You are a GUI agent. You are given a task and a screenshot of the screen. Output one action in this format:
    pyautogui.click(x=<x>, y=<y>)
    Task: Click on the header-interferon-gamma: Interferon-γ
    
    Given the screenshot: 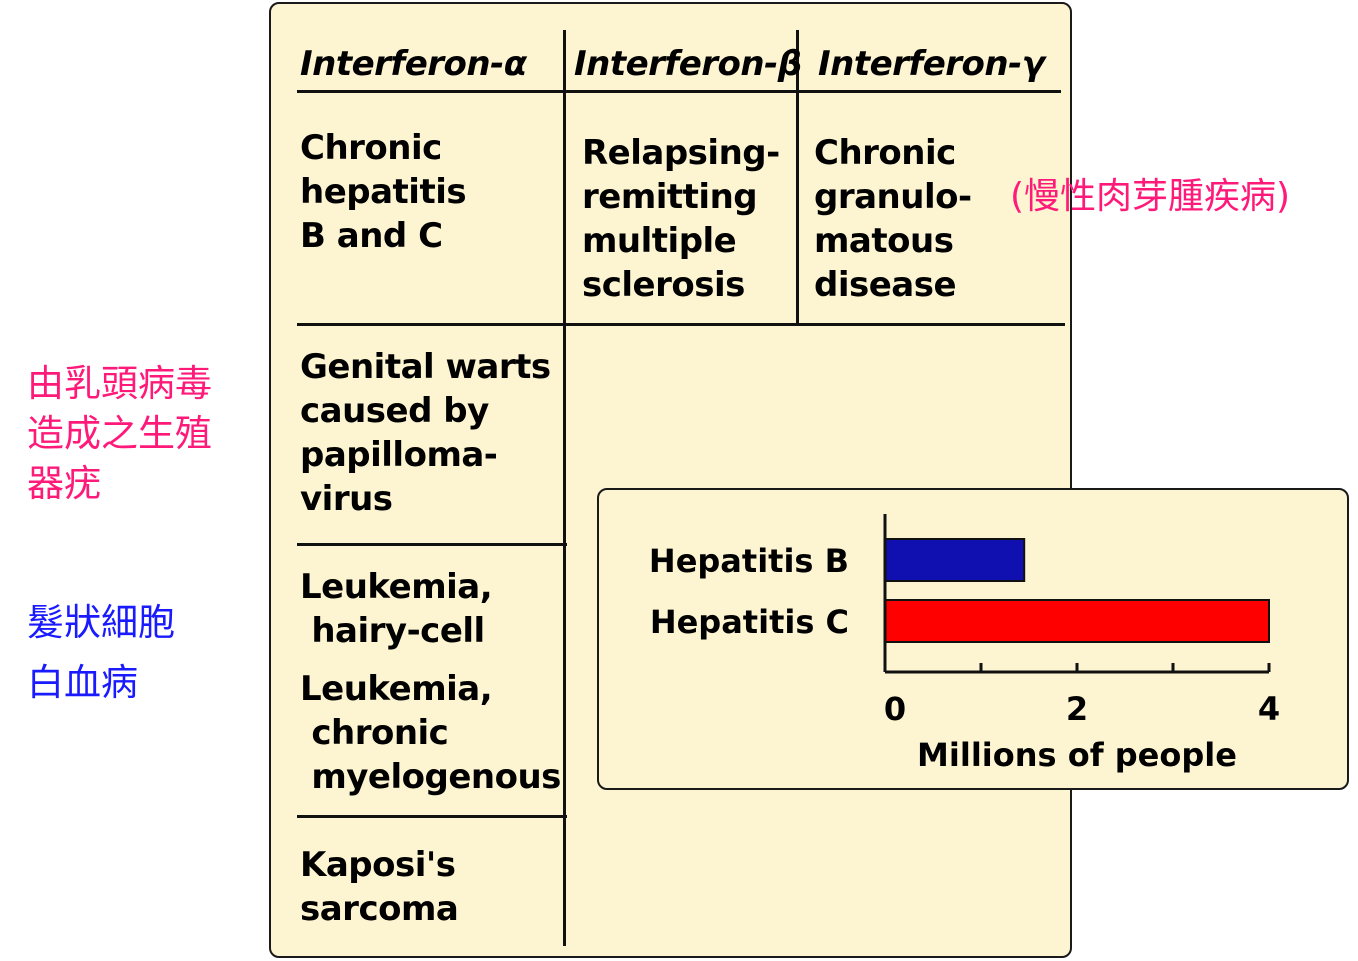 What is the action you would take?
    pyautogui.click(x=931, y=64)
    